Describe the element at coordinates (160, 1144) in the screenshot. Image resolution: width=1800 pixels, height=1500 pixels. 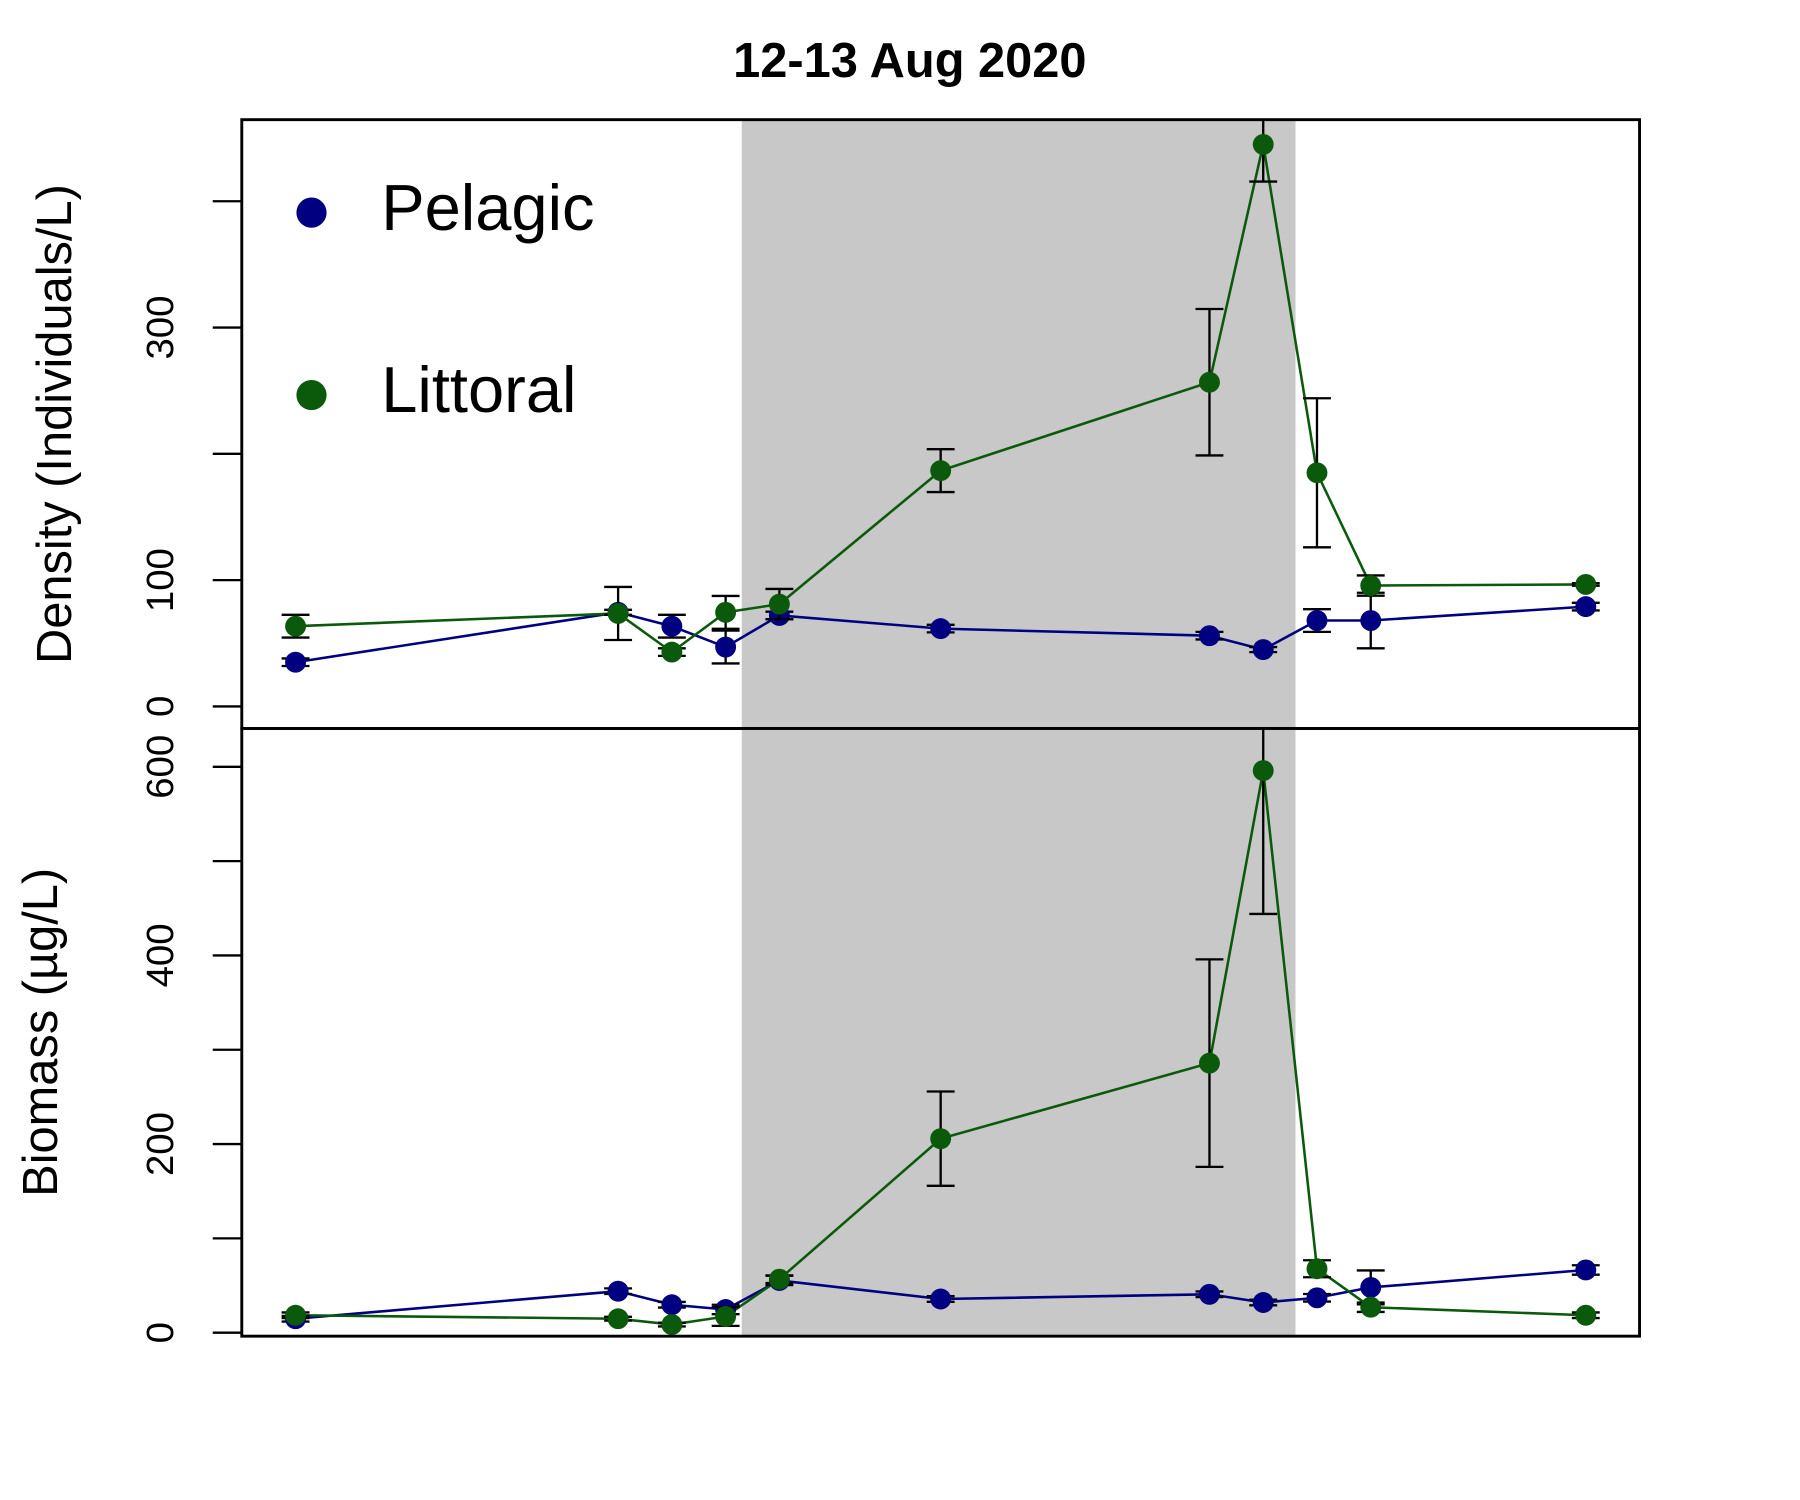
I see `y-tick-label: 200` at that location.